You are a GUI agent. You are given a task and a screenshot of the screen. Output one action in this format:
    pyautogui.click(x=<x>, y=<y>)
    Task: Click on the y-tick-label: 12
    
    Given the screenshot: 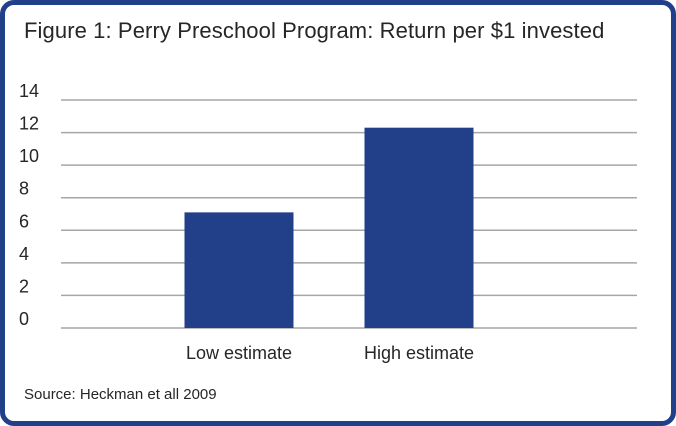 What is the action you would take?
    pyautogui.click(x=29, y=124)
    